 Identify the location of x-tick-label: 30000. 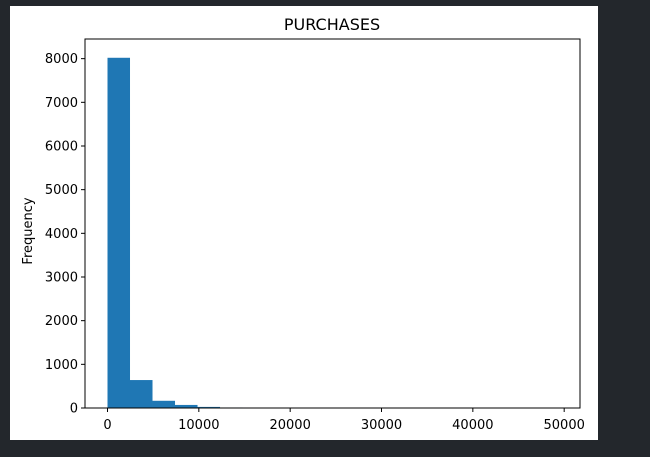
(381, 425).